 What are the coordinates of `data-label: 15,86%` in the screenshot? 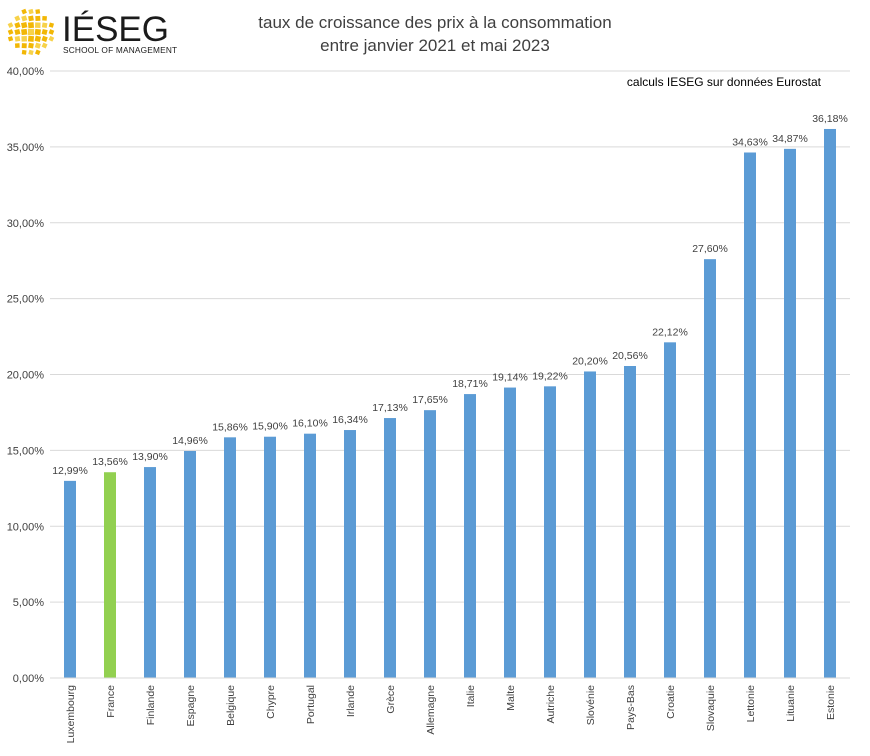 It's located at (230, 427).